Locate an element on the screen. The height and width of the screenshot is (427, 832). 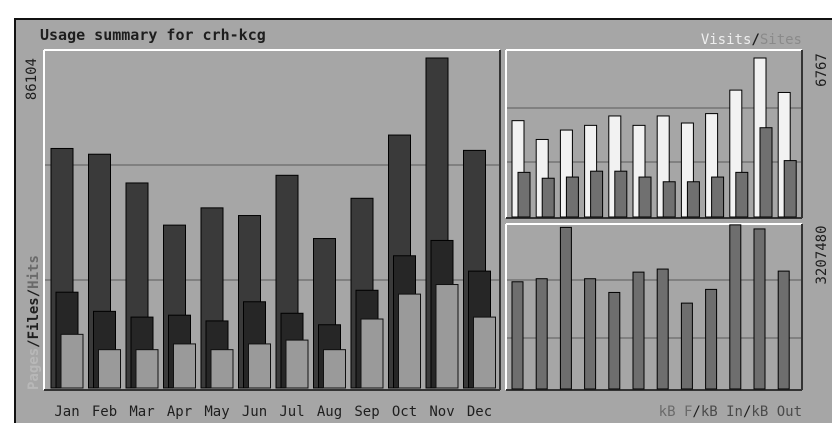
bar-sites-nov is located at coordinates (766, 172).